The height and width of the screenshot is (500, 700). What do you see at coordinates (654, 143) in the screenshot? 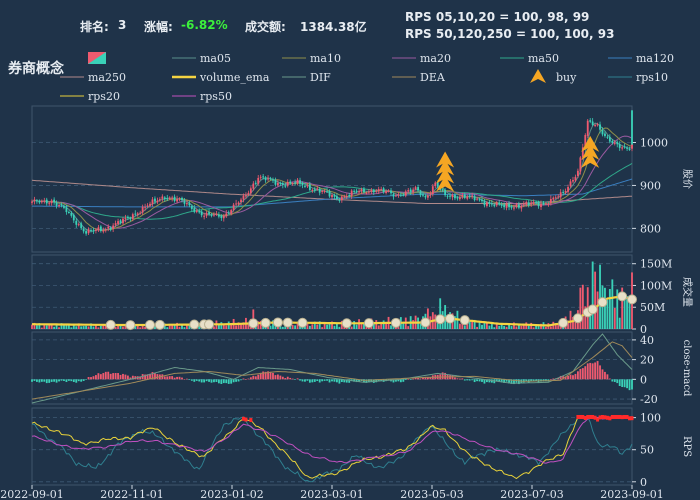
I see `y-tick-label-price: 1000` at bounding box center [654, 143].